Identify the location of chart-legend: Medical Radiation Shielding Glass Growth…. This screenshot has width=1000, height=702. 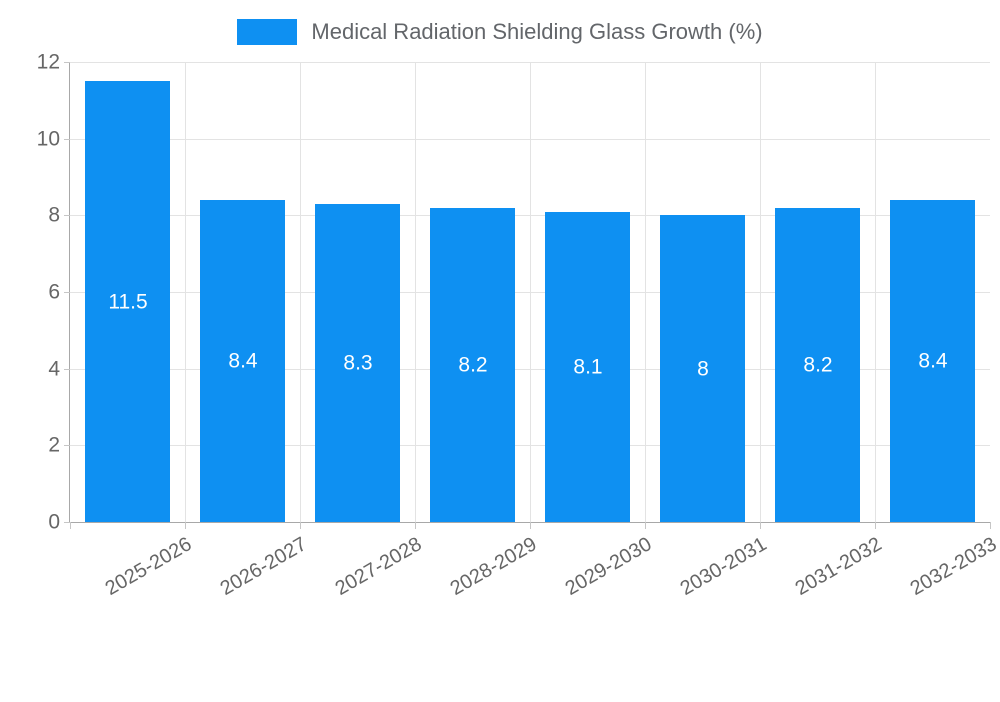
(500, 32).